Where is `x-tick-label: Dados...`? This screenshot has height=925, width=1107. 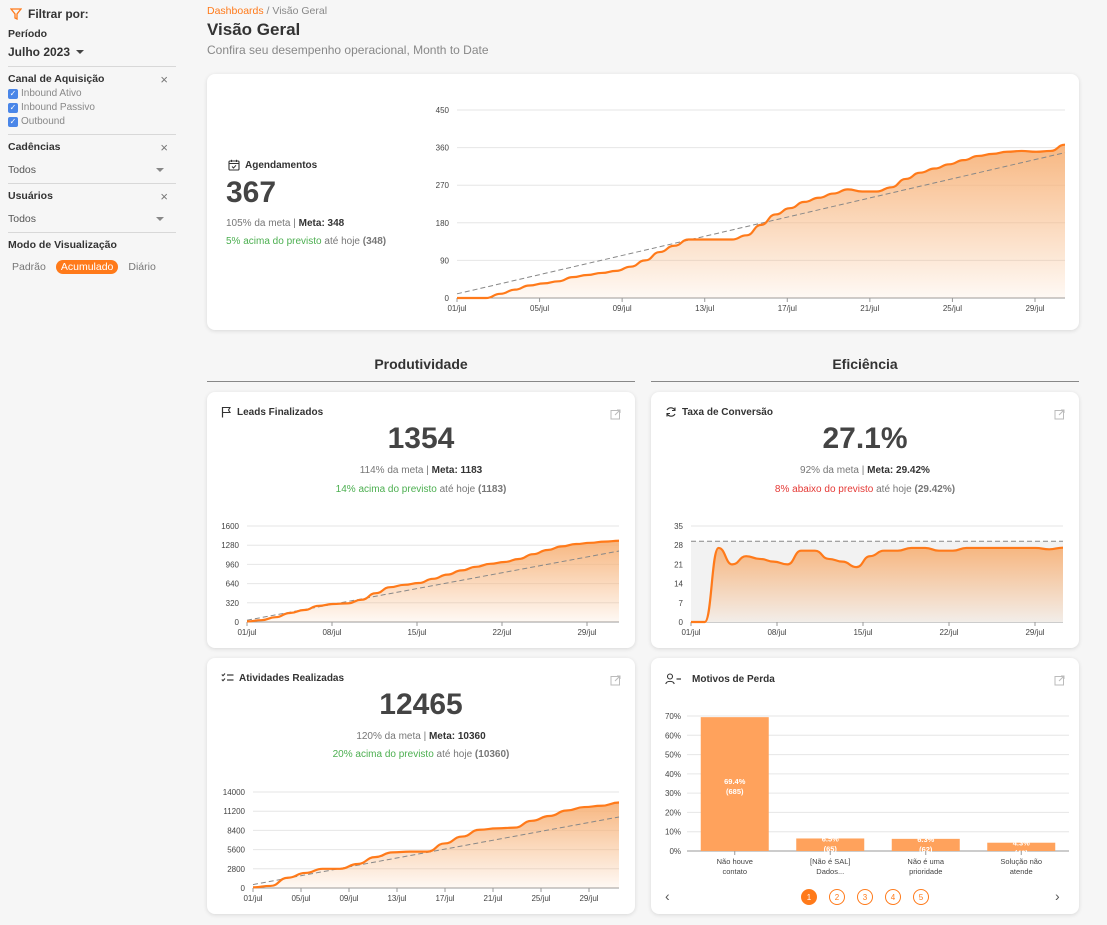
x-tick-label: Dados... is located at coordinates (830, 871).